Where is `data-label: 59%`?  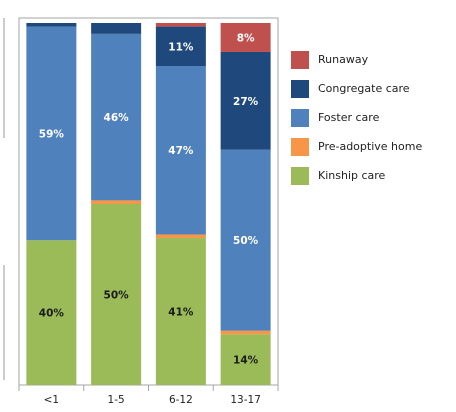
data-label: 59% is located at coordinates (52, 134).